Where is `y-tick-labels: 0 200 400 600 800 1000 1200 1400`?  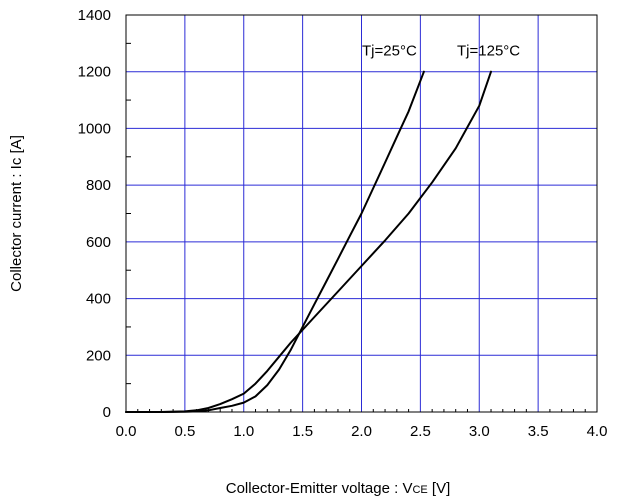
y-tick-labels: 0 200 400 600 800 1000 1200 1400 is located at coordinates (94, 214).